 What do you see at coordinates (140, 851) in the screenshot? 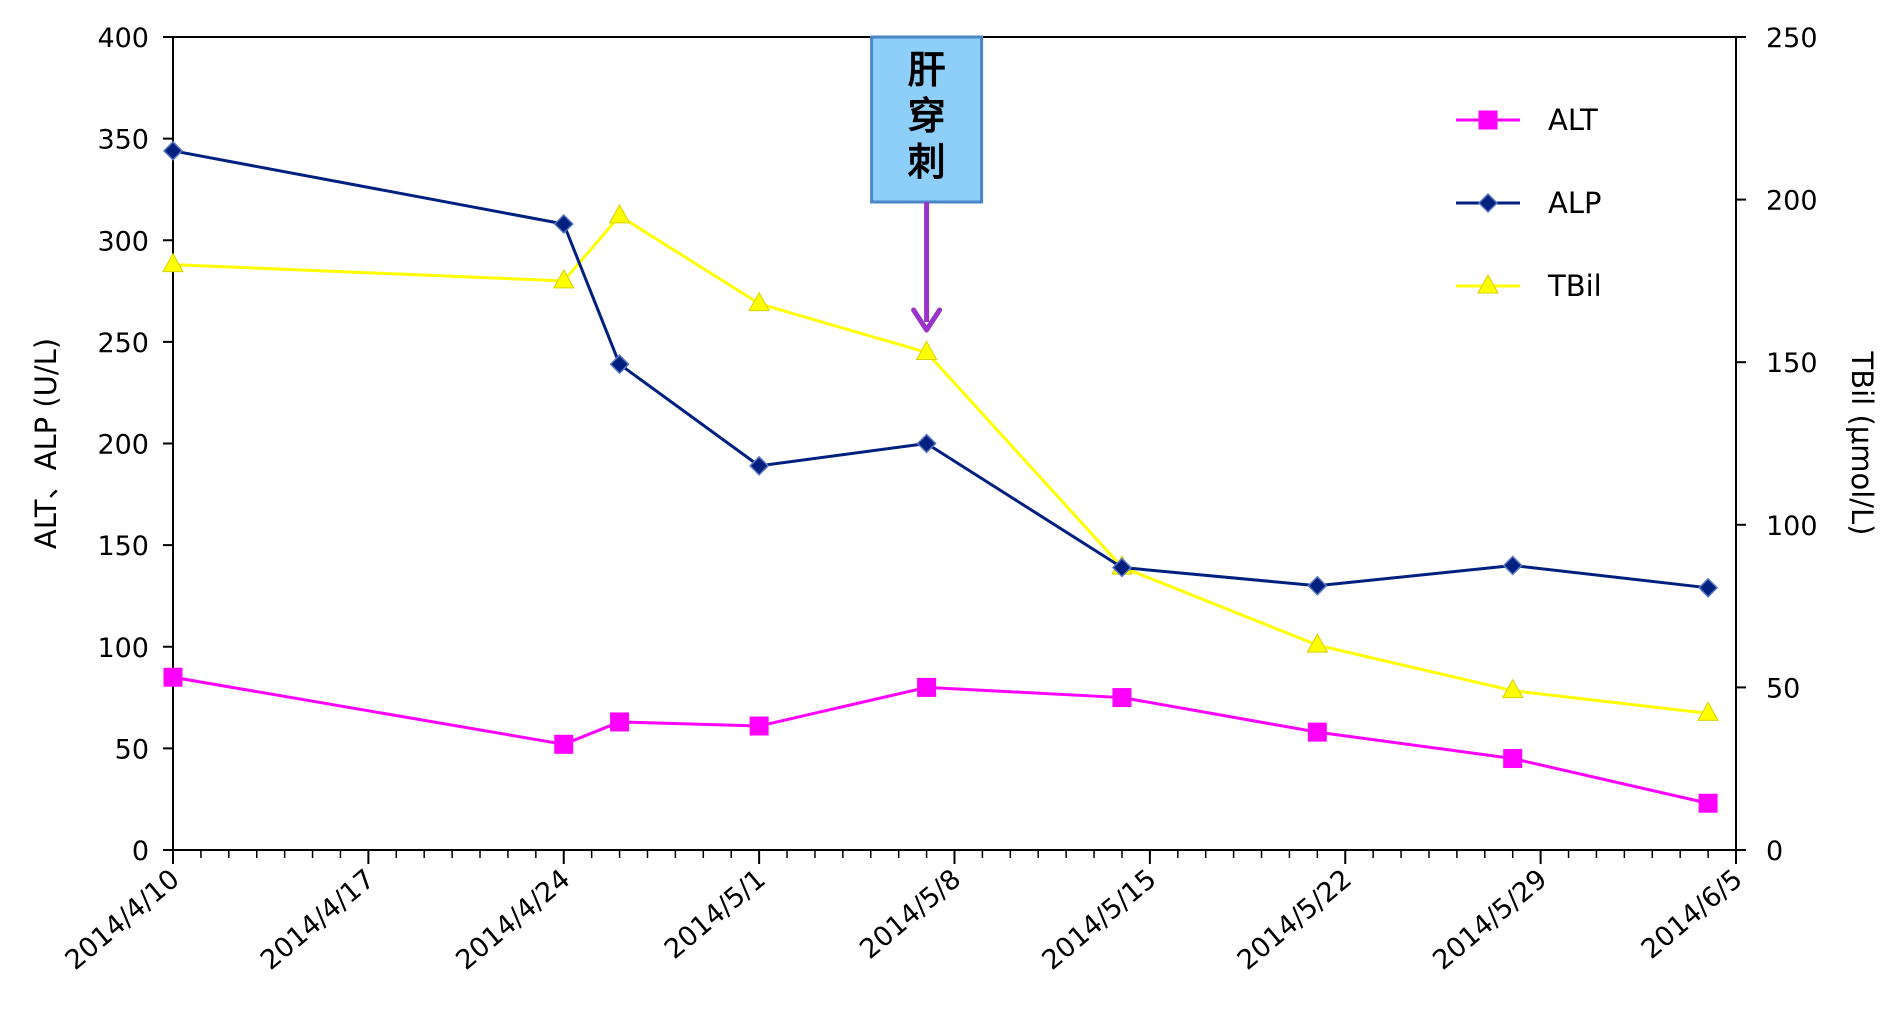
I see `left-tick-label: 0` at bounding box center [140, 851].